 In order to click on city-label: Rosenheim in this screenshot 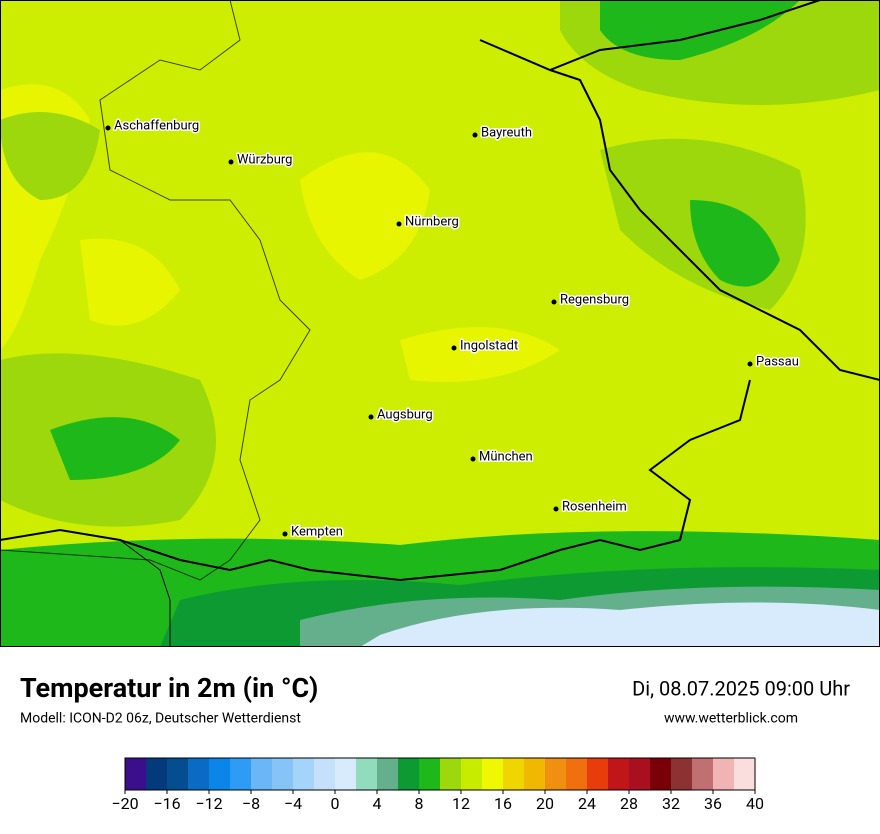, I will do `click(594, 506)`.